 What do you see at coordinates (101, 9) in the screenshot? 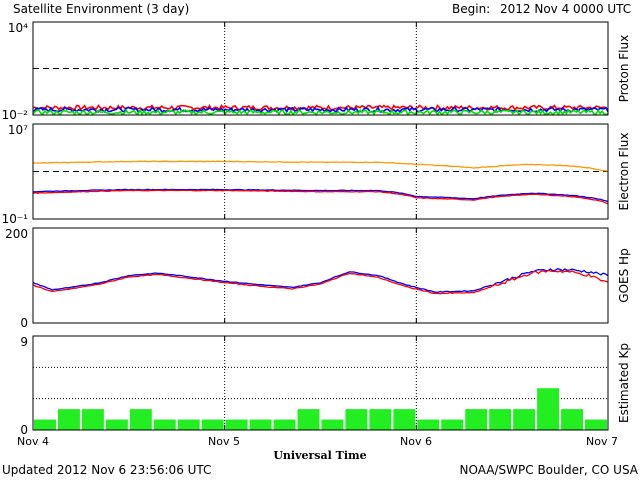
I see `chart-title: Satellite Environment (3 day)` at bounding box center [101, 9].